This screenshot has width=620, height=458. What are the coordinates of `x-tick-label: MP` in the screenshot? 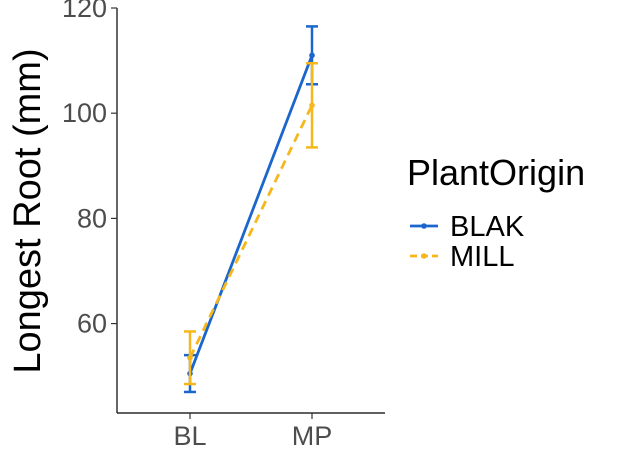 It's located at (312, 436).